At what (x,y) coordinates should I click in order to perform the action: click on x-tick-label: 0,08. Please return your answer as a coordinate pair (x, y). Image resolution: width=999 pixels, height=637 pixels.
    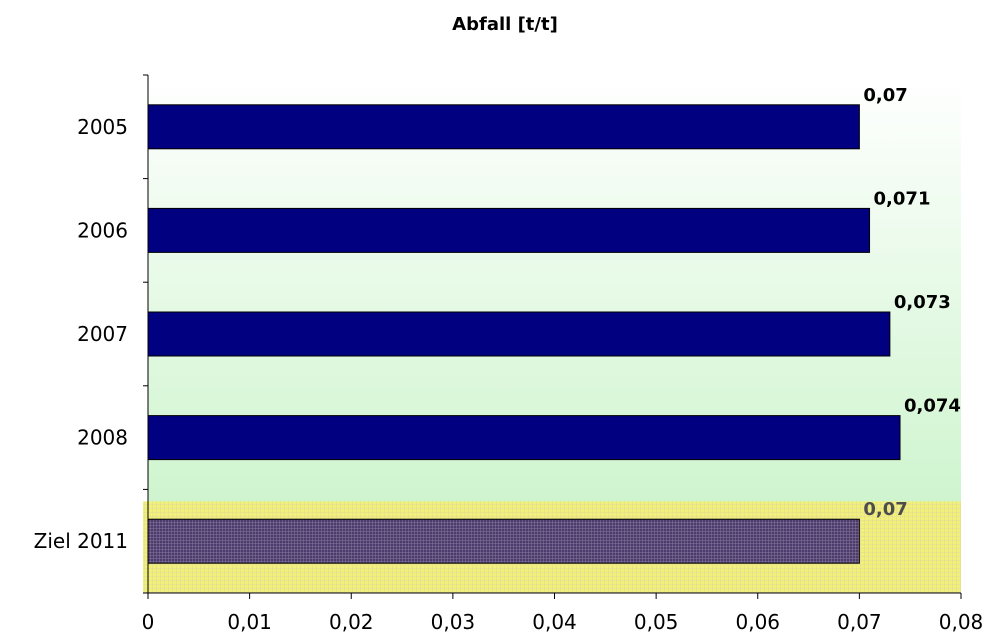
    Looking at the image, I should click on (961, 622).